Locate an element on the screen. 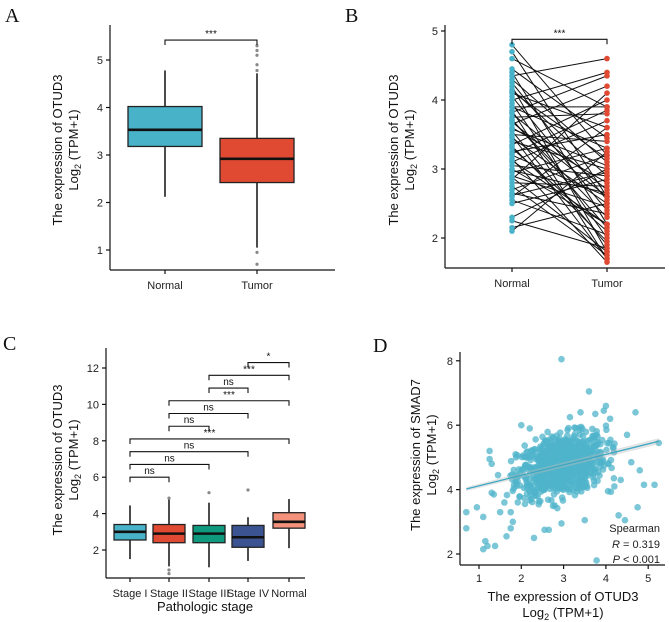 The image size is (669, 622). significance-label: *** is located at coordinates (211, 34).